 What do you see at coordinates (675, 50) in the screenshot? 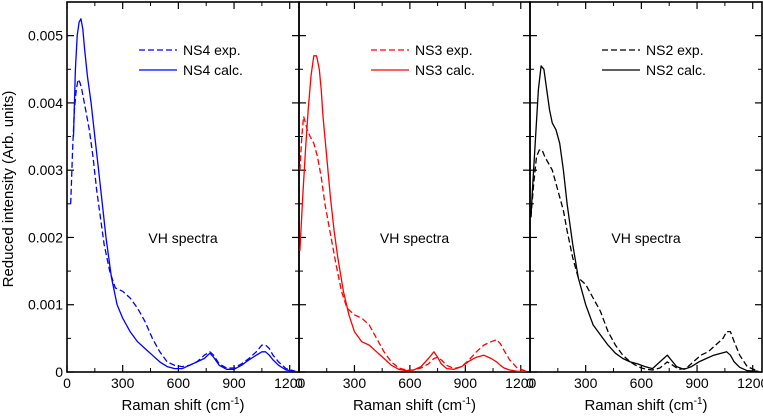
I see `legend-label: NS2 exp.` at bounding box center [675, 50].